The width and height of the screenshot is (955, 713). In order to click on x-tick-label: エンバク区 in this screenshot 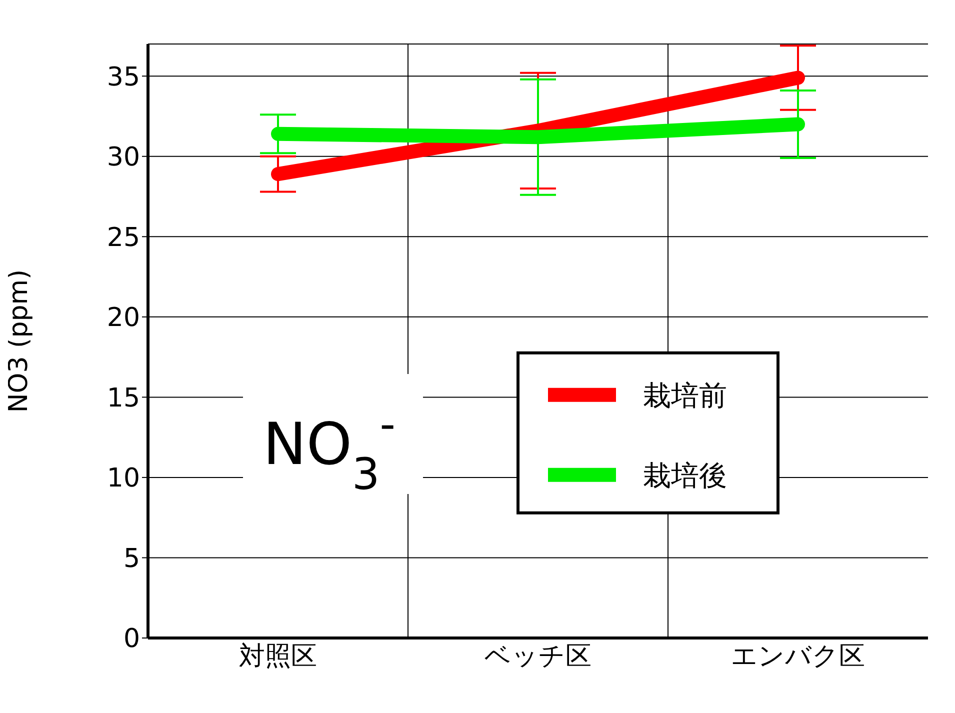, I will do `click(798, 656)`.